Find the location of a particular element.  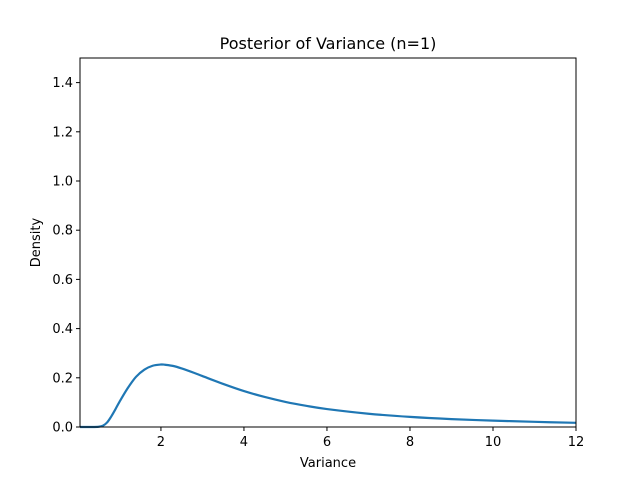

y-tick-label: 1.4 is located at coordinates (62, 83).